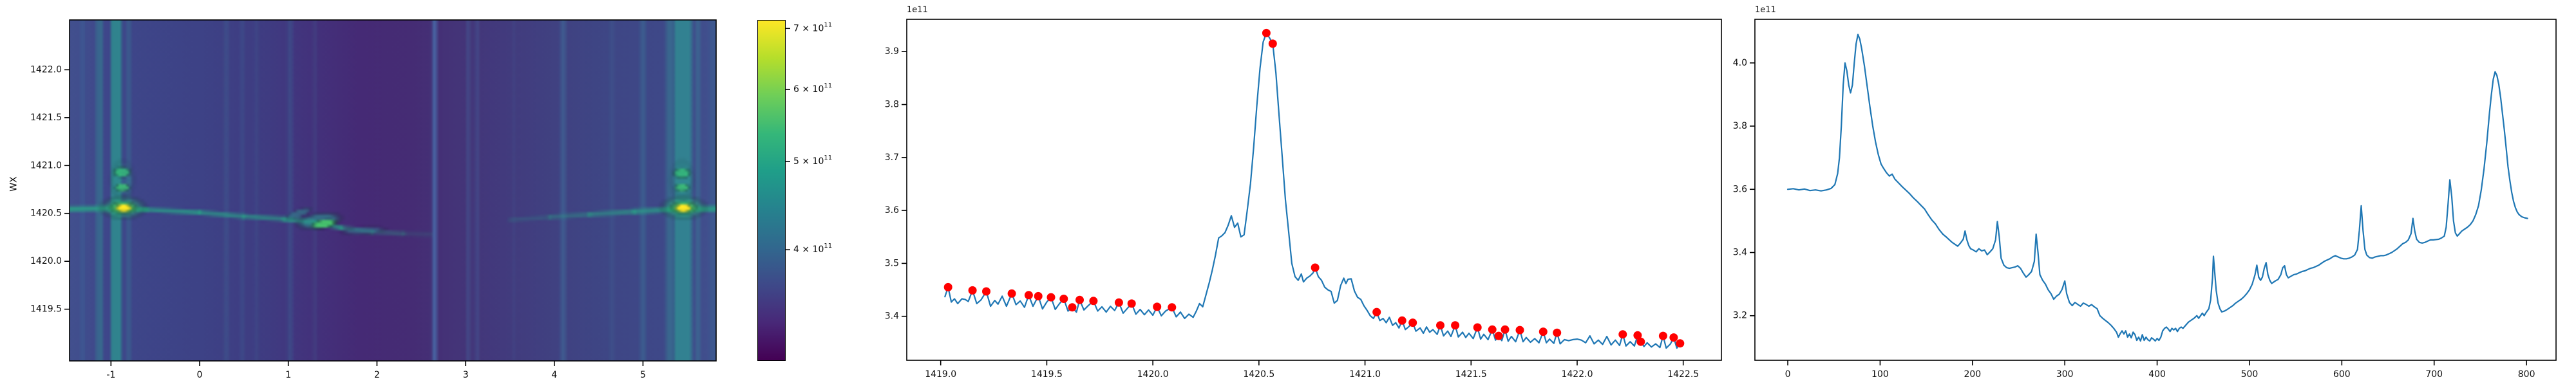  Describe the element at coordinates (46, 118) in the screenshot. I see `heatmap-y-tick-label: 1421.5` at that location.